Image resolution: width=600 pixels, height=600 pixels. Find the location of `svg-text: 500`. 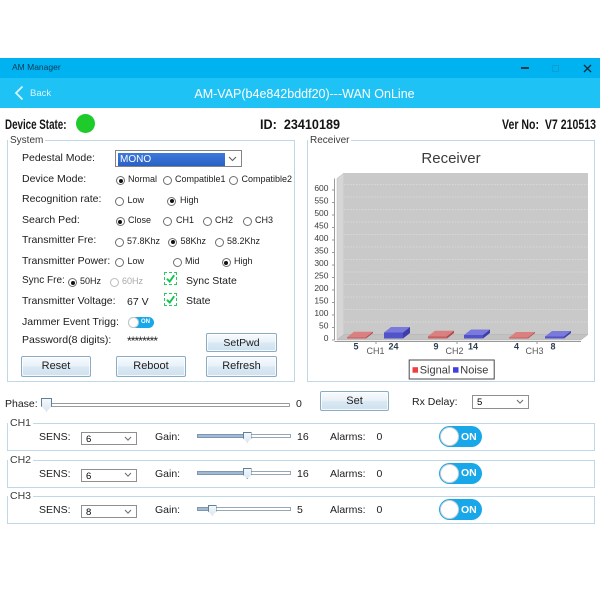

svg-text: 500 is located at coordinates (321, 213).